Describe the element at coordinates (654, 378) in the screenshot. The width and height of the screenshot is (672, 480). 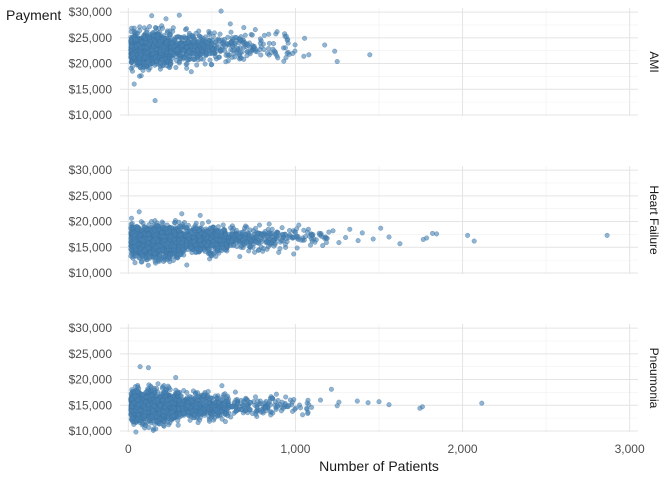
I see `facet-strip-label: Pneumonia` at that location.